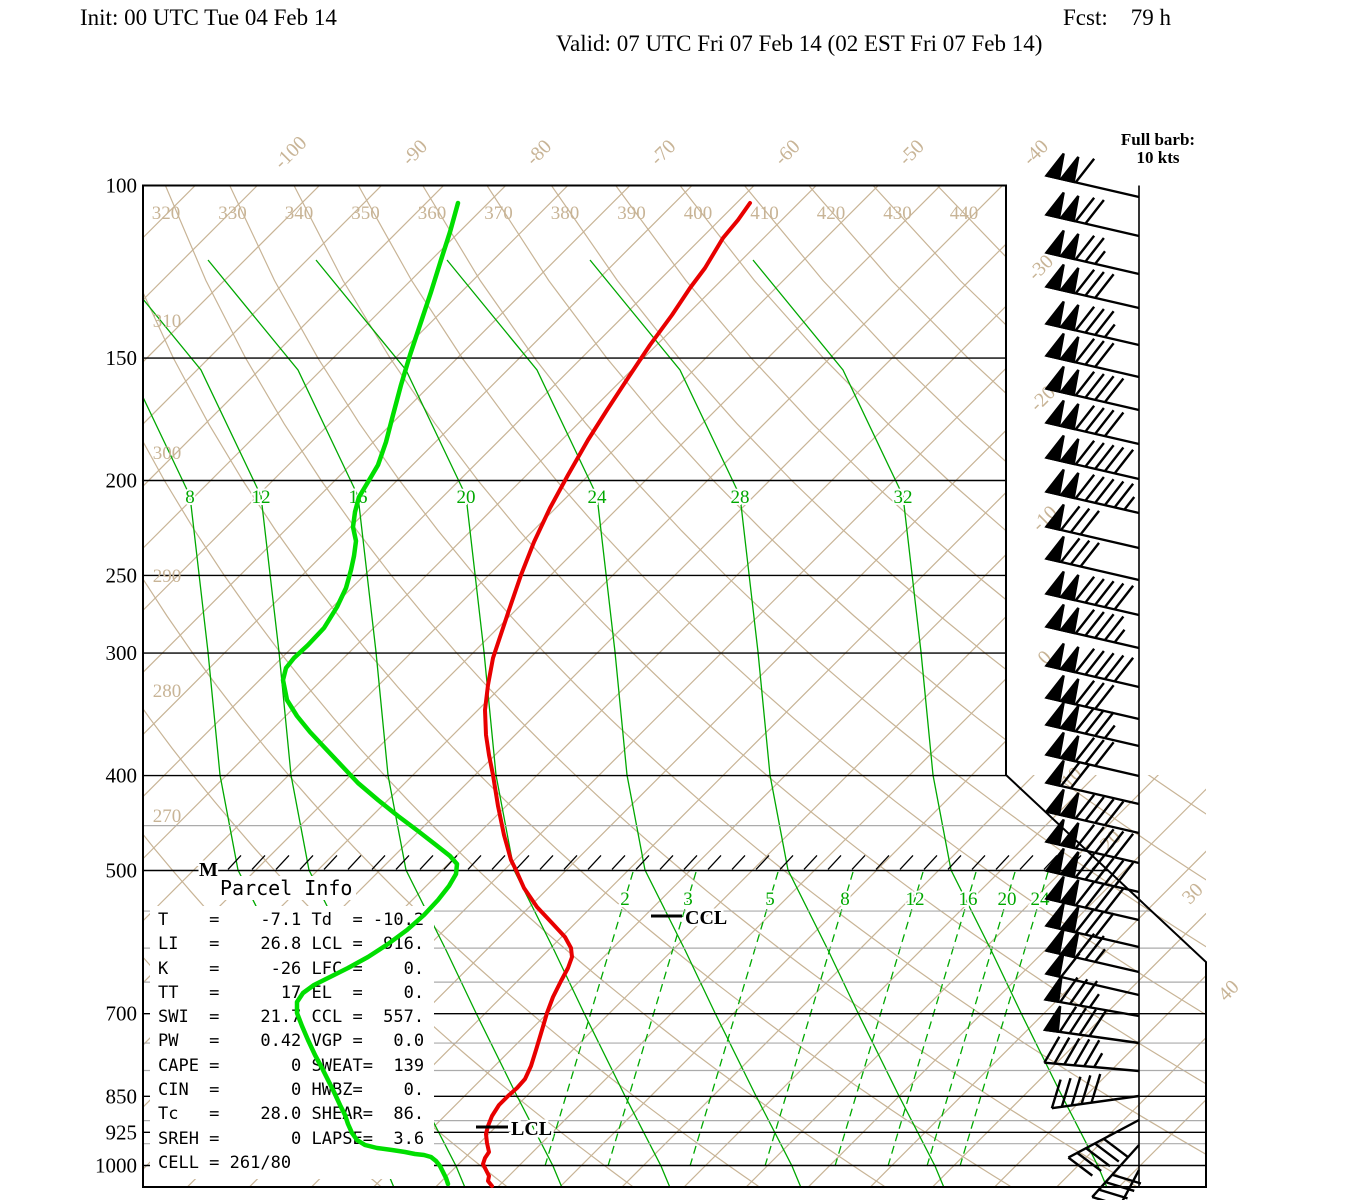 The width and height of the screenshot is (1350, 1200). Describe the element at coordinates (122, 1132) in the screenshot. I see `pressure-label: 925` at that location.